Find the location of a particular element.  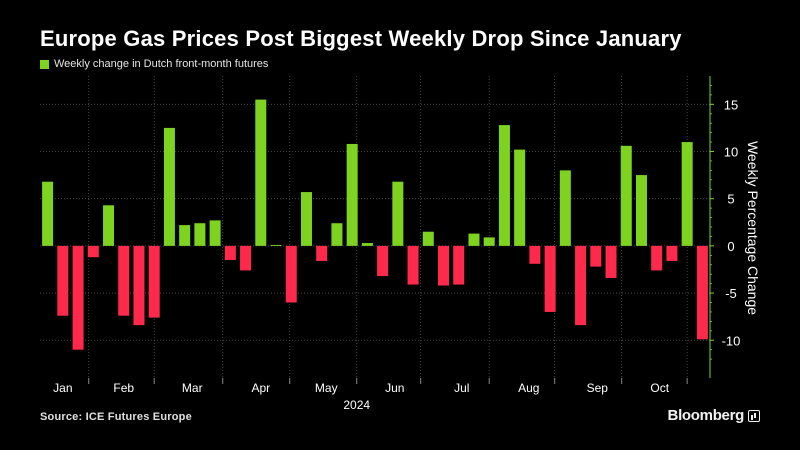

x-tick-label-oct: Oct is located at coordinates (659, 388).